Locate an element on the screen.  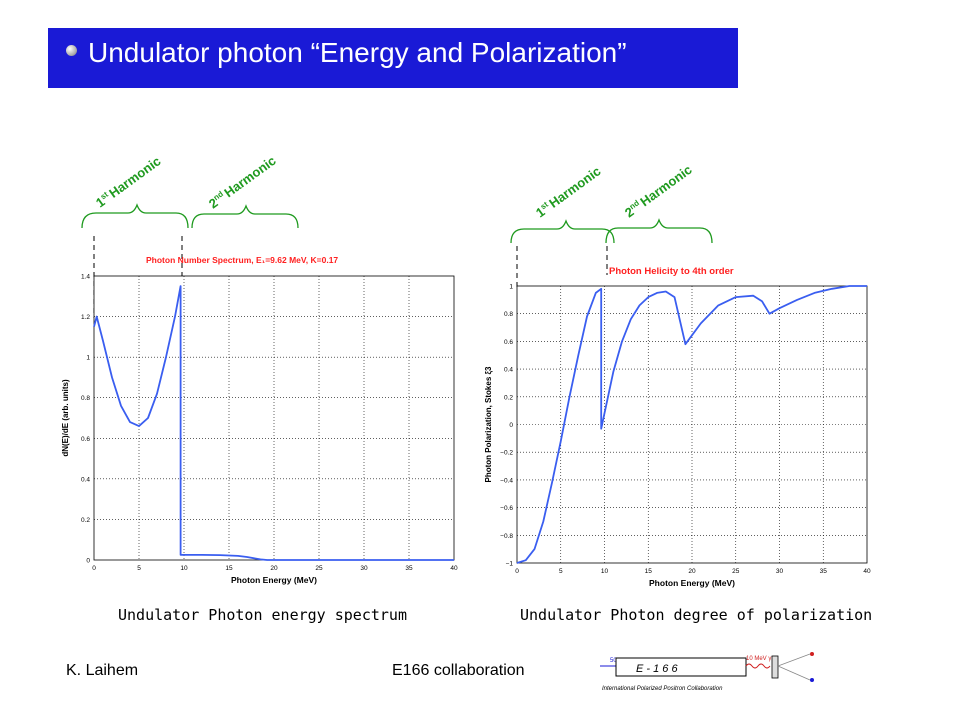
y-tick-label: 1.2 is located at coordinates (85, 317).